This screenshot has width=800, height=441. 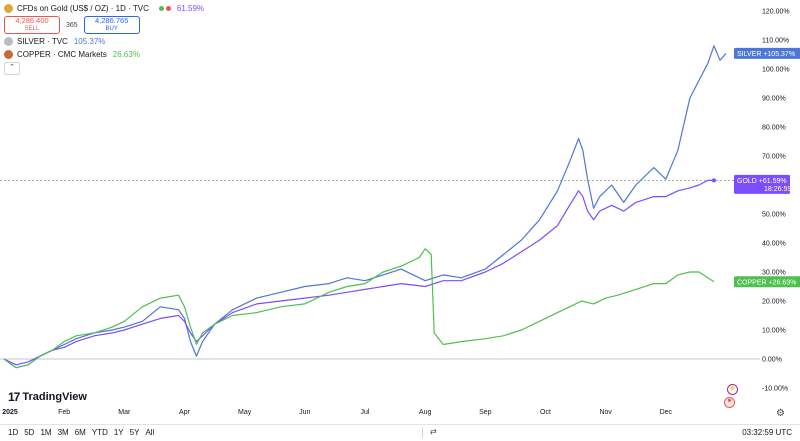 I want to click on timeframe-all-button: All, so click(x=150, y=432).